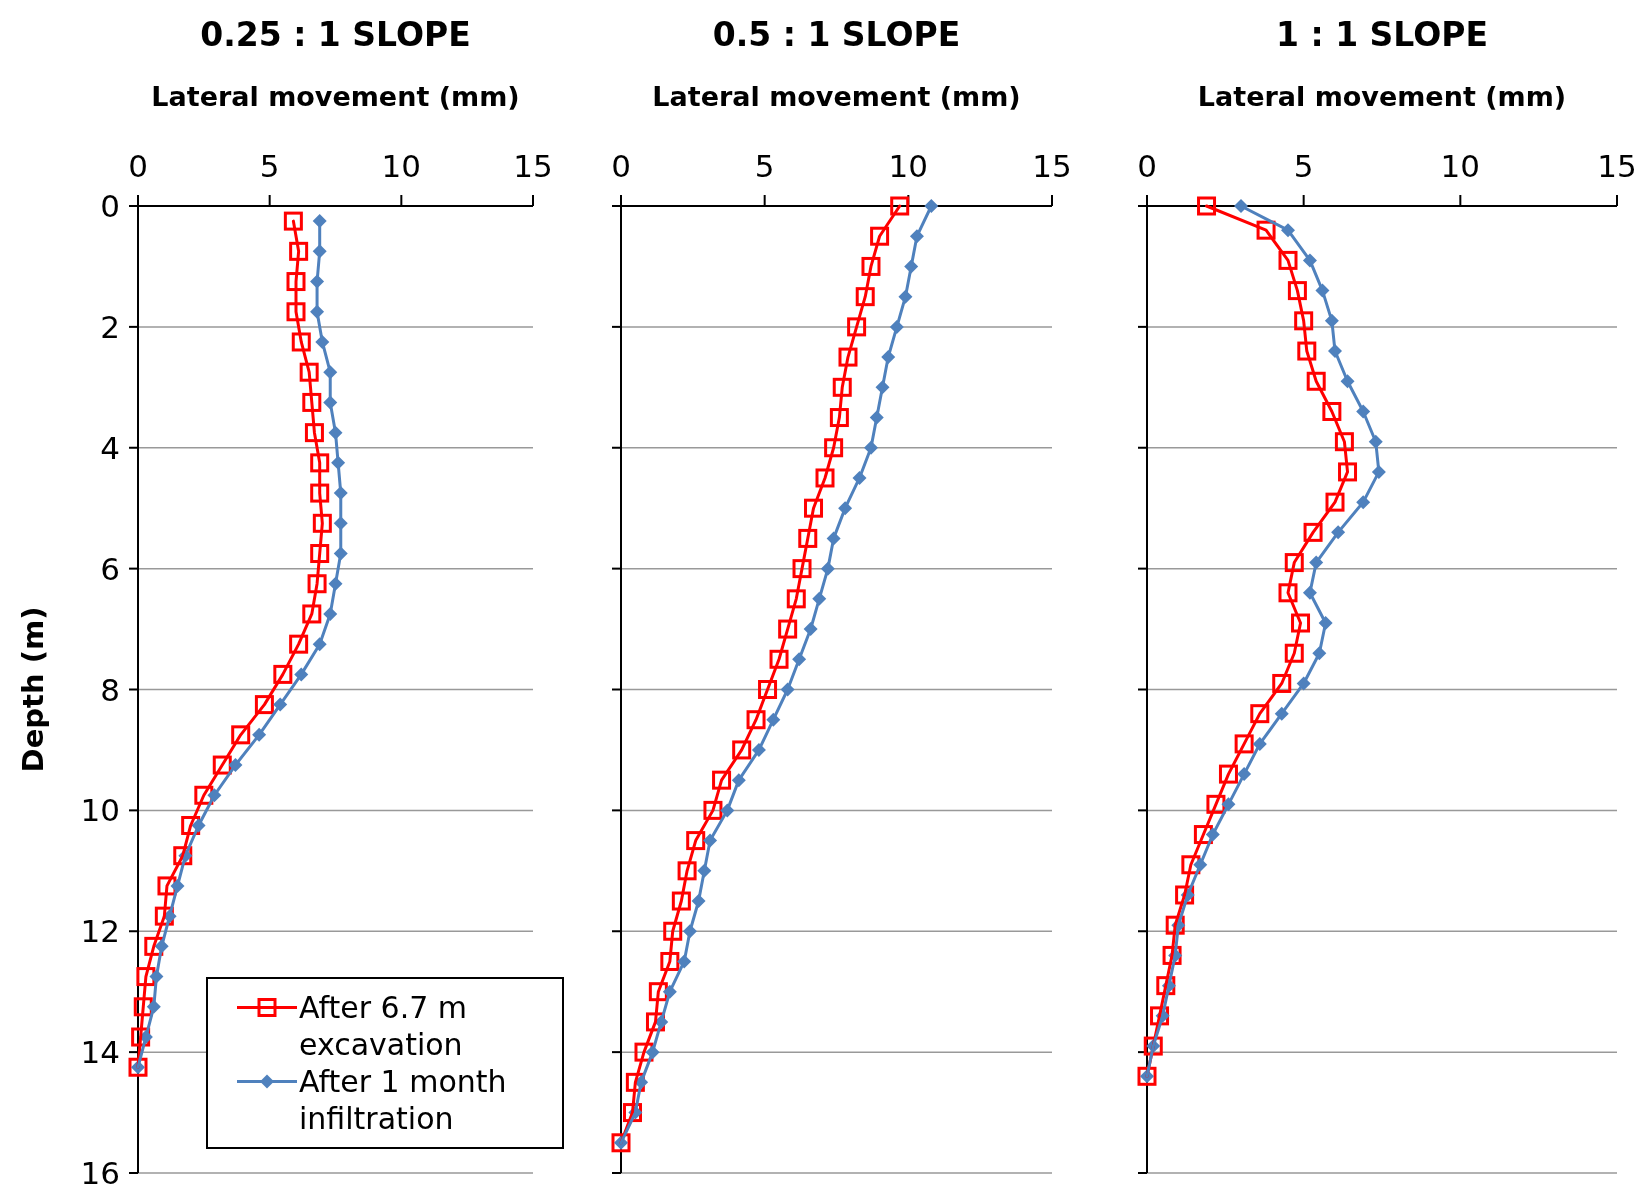  Describe the element at coordinates (100, 1173) in the screenshot. I see `y-tick-label: 16` at that location.